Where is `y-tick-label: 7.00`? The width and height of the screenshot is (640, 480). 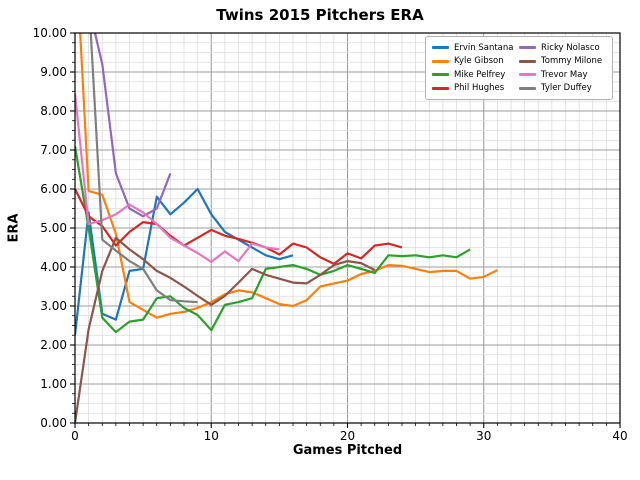
y-tick-label: 7.00 is located at coordinates (53, 150).